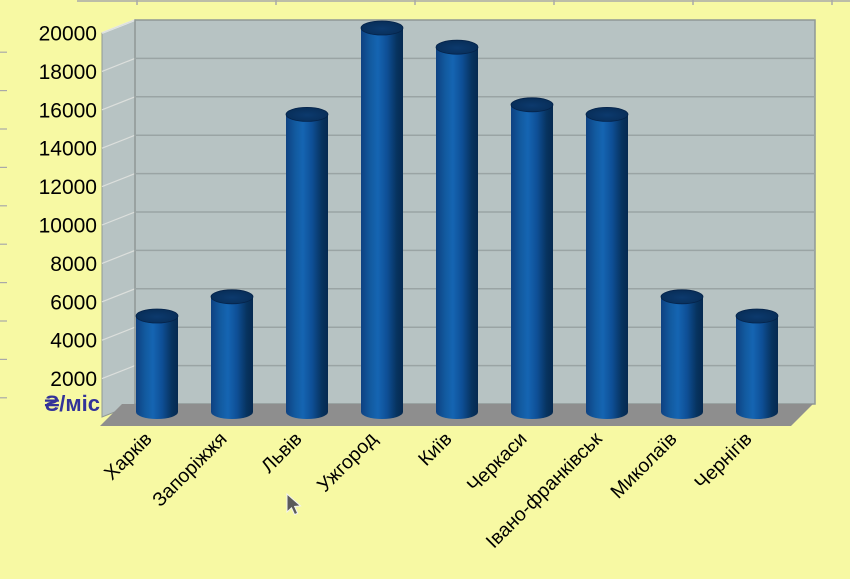 The width and height of the screenshot is (850, 579). What do you see at coordinates (232, 354) in the screenshot?
I see `bar-Запоріжжя` at bounding box center [232, 354].